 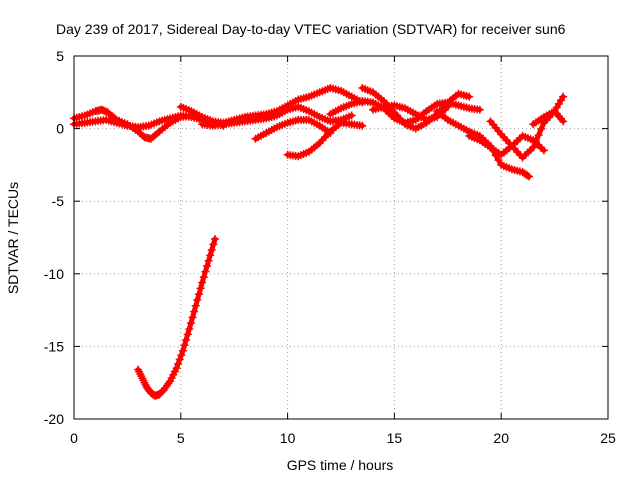 What do you see at coordinates (548, 118) in the screenshot?
I see `series-satellite-track-m` at bounding box center [548, 118].